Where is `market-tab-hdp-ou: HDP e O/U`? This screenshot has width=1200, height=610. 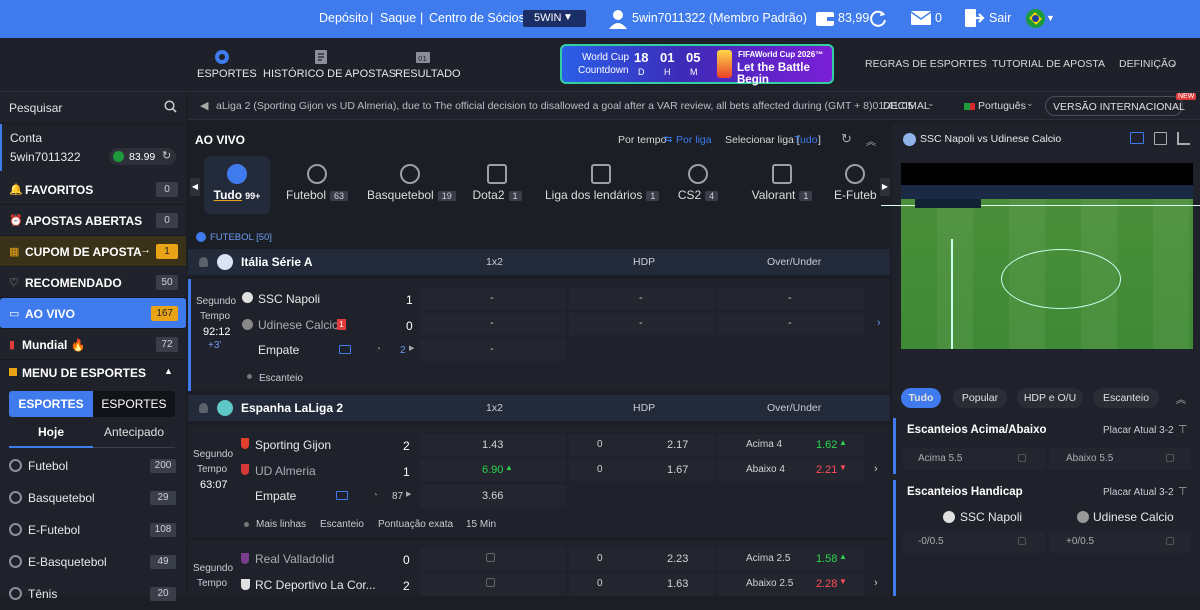
market-tab-hdp-ou: HDP e O/U is located at coordinates (1050, 398).